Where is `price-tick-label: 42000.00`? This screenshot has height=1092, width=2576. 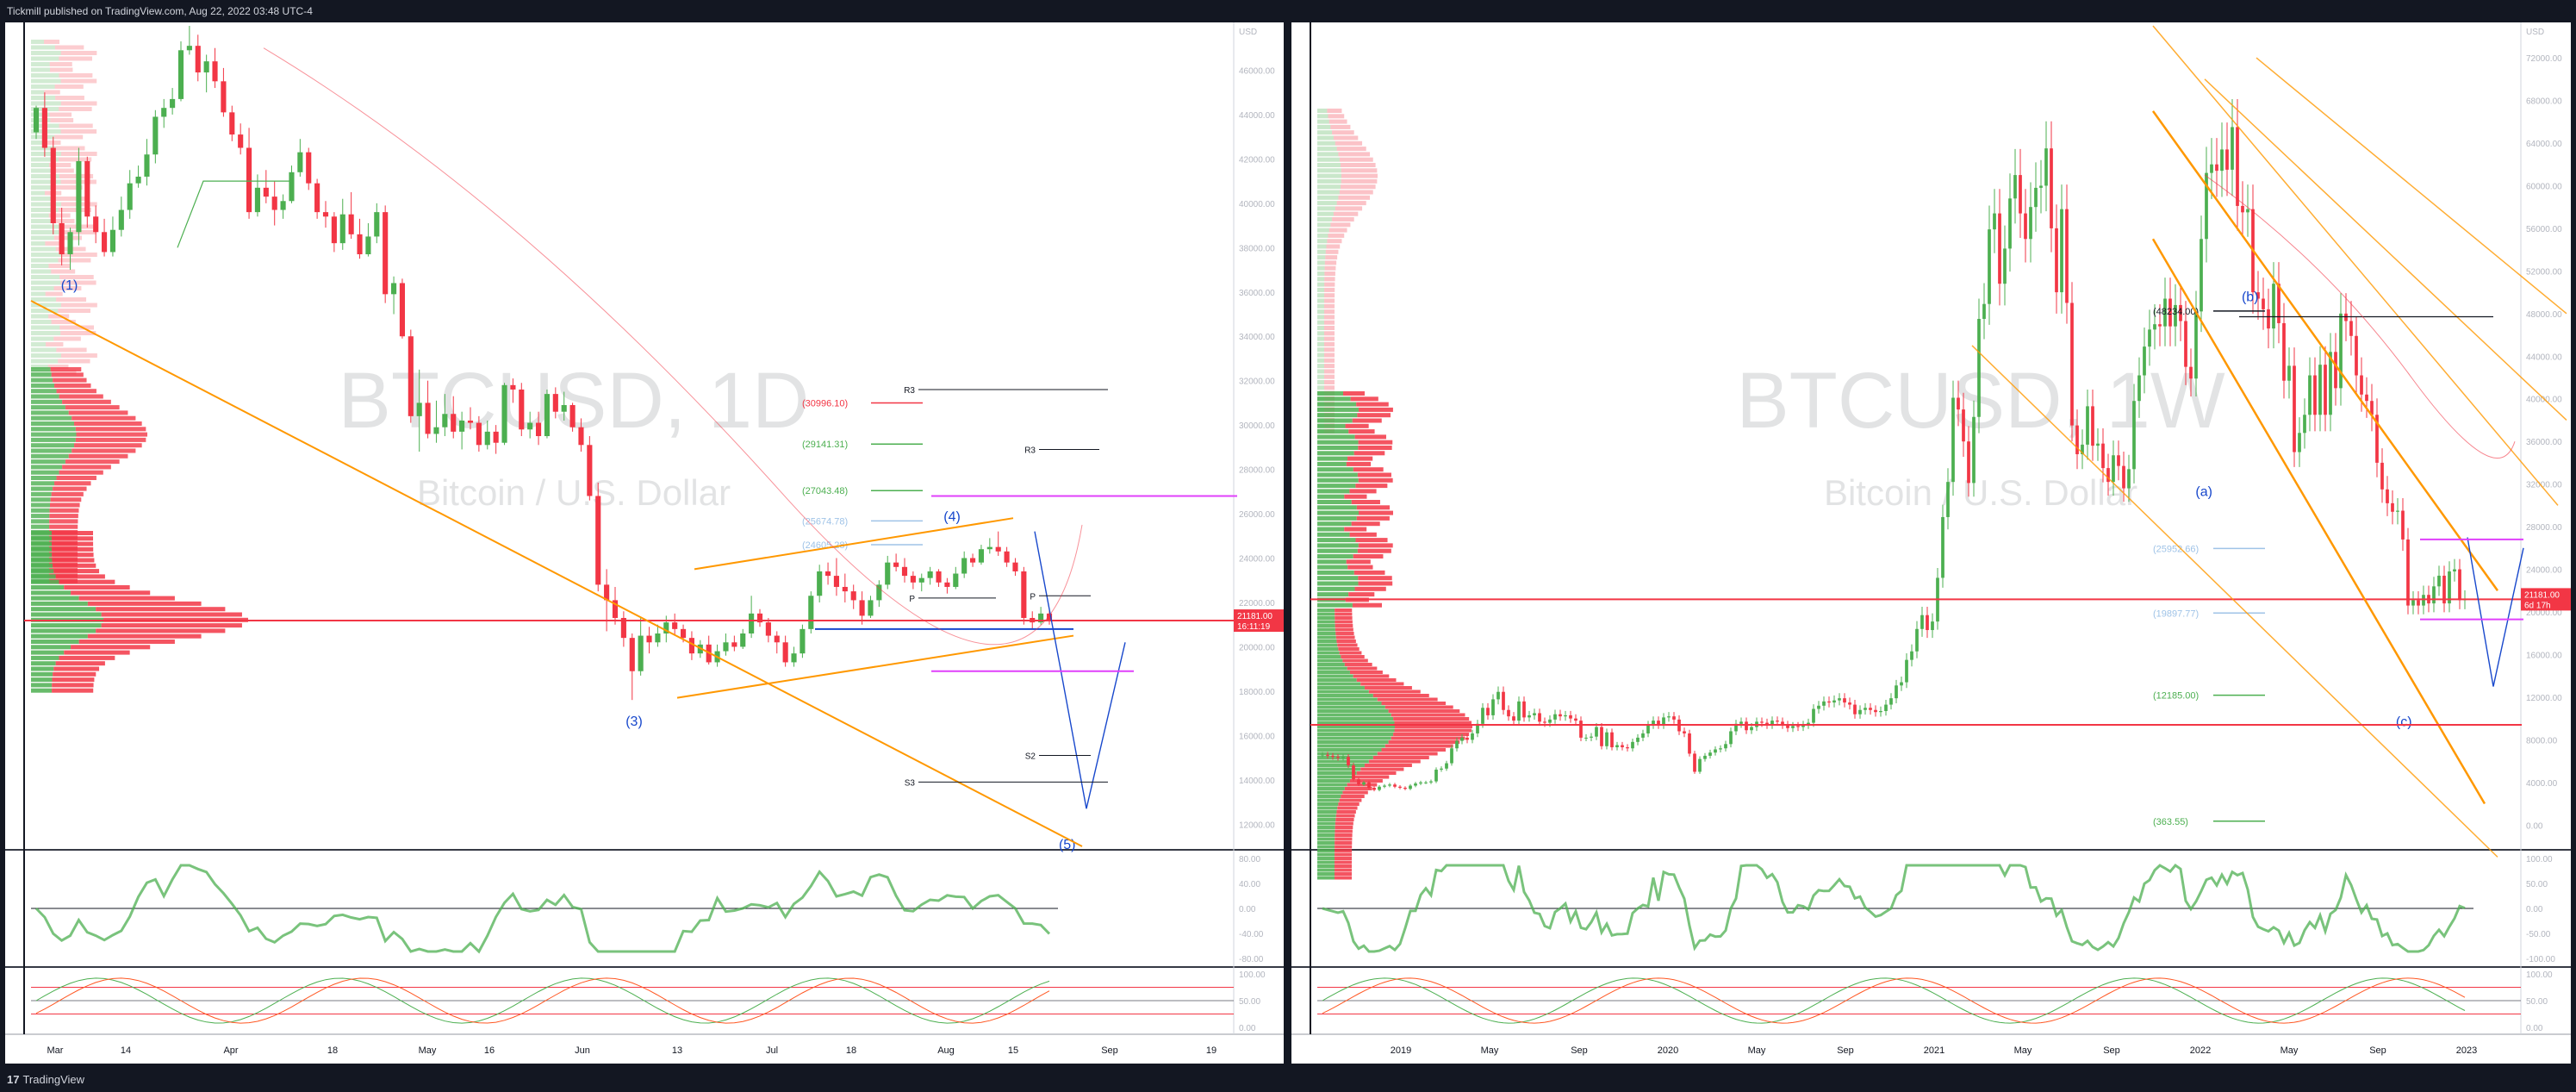 price-tick-label: 42000.00 is located at coordinates (1257, 160).